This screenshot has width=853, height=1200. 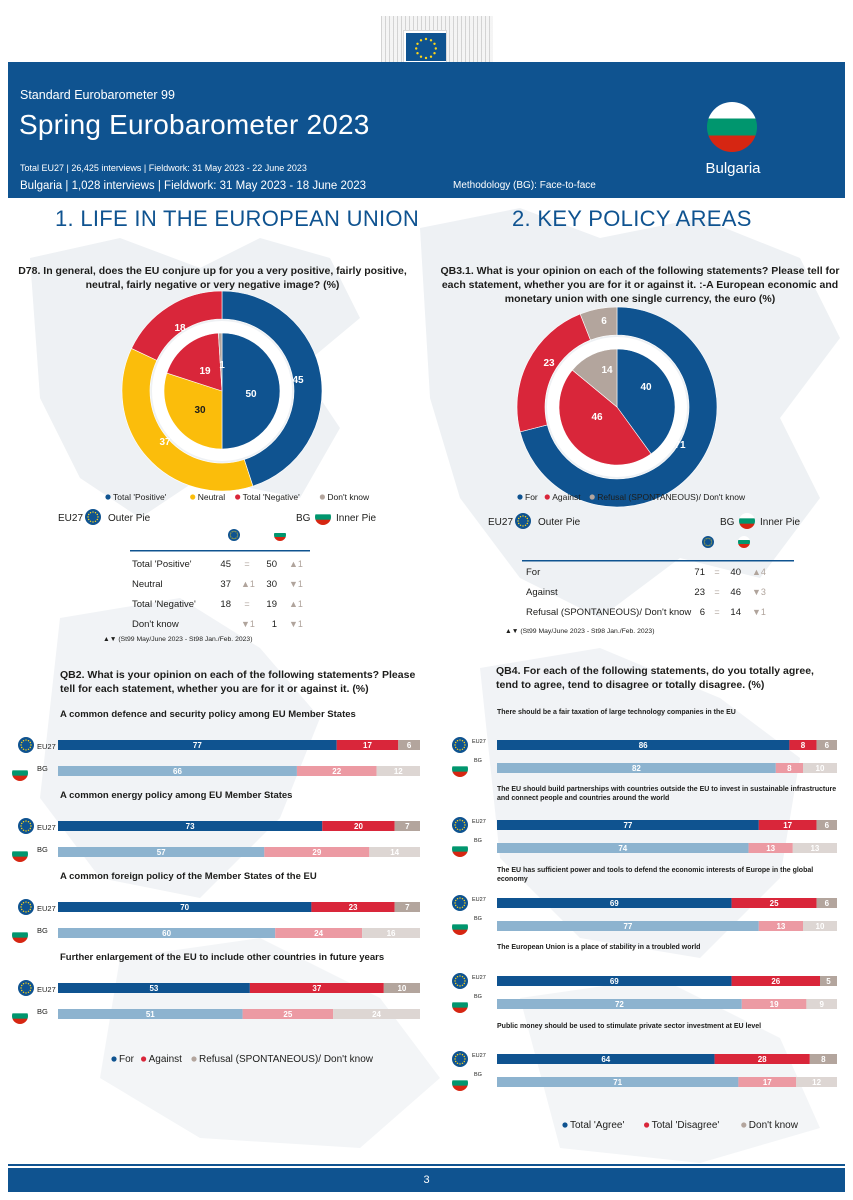 What do you see at coordinates (296, 584) in the screenshot?
I see `d78-row-bg-trend: ▼1` at bounding box center [296, 584].